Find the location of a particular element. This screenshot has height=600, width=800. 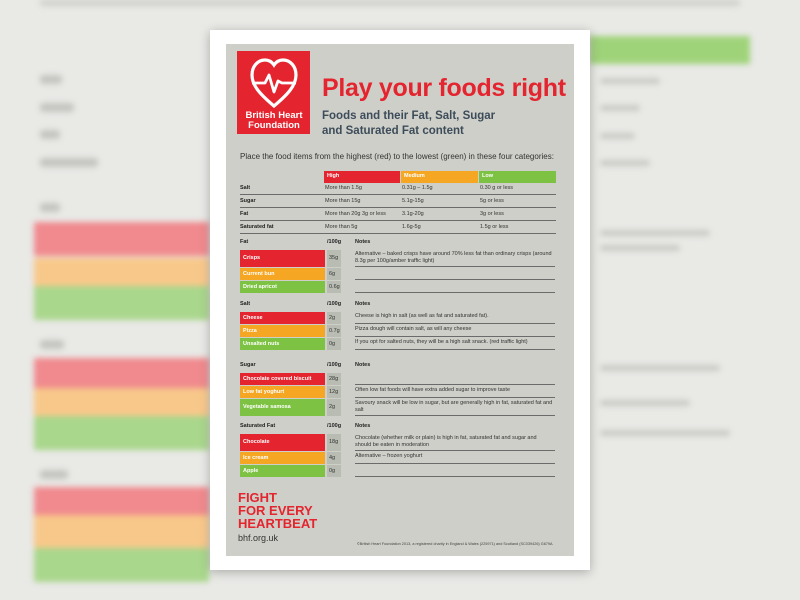

amount-value: 0.7g is located at coordinates (334, 330).